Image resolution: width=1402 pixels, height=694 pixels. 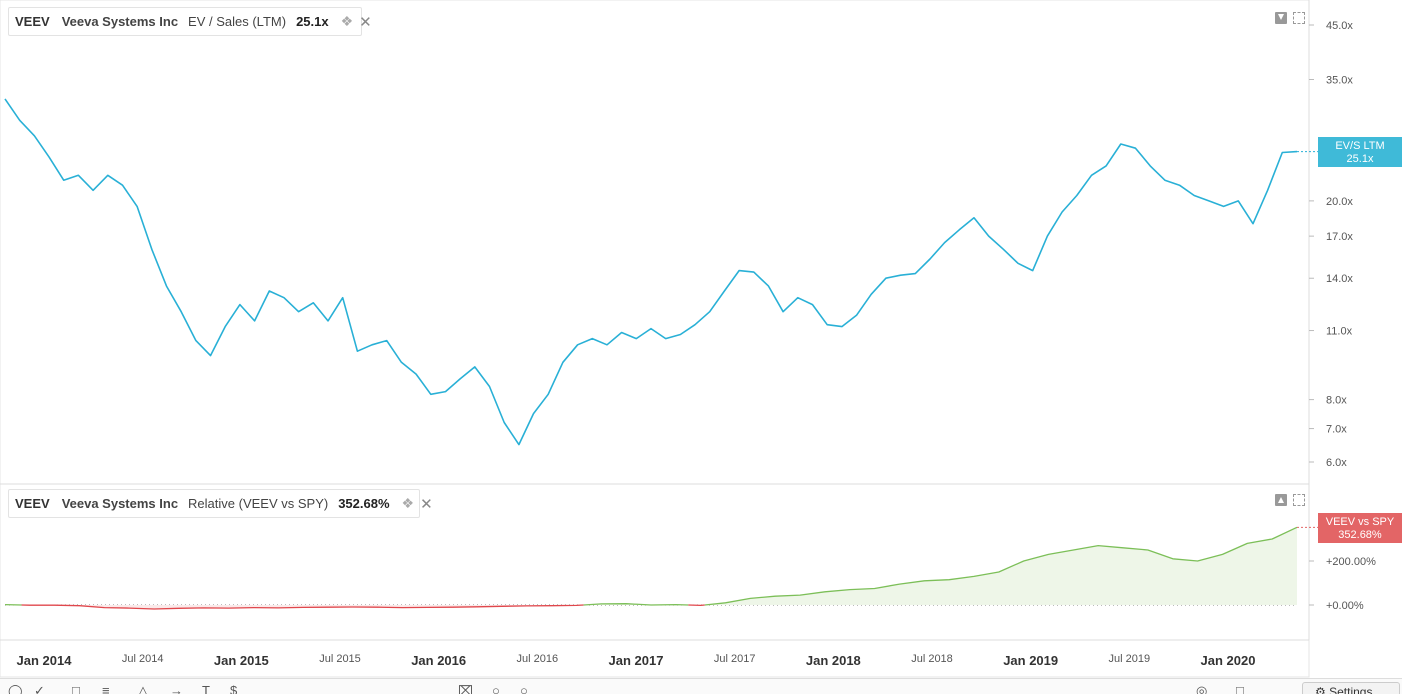 I want to click on x-tick-label: Jul 2016, so click(x=538, y=659).